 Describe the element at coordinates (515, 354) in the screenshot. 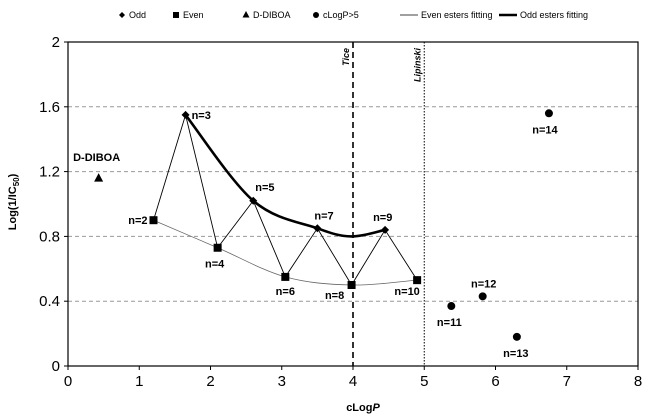

I see `point-label: n=13` at that location.